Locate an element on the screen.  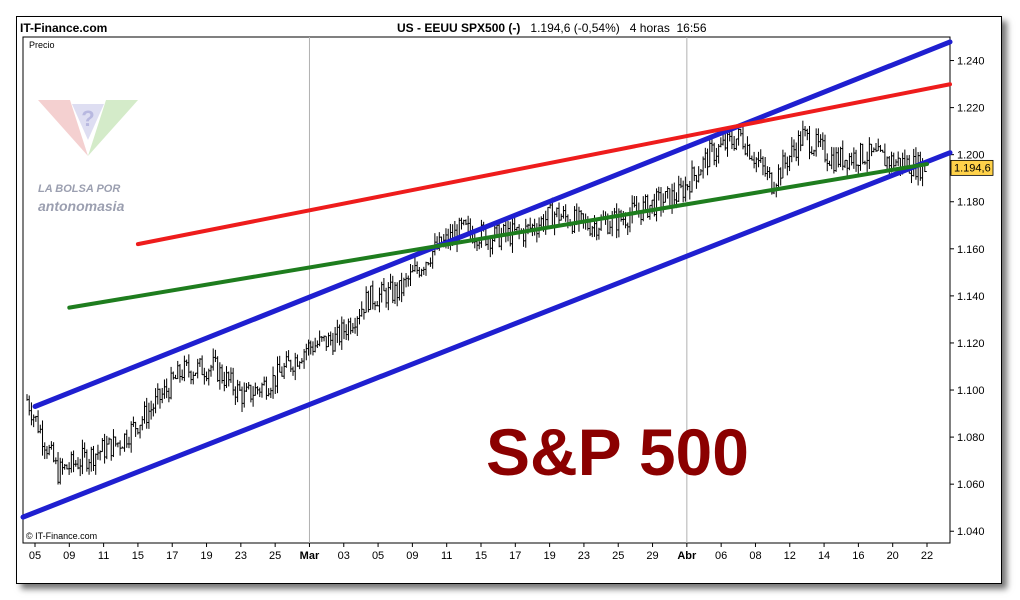
last-price-box is located at coordinates (972, 167).